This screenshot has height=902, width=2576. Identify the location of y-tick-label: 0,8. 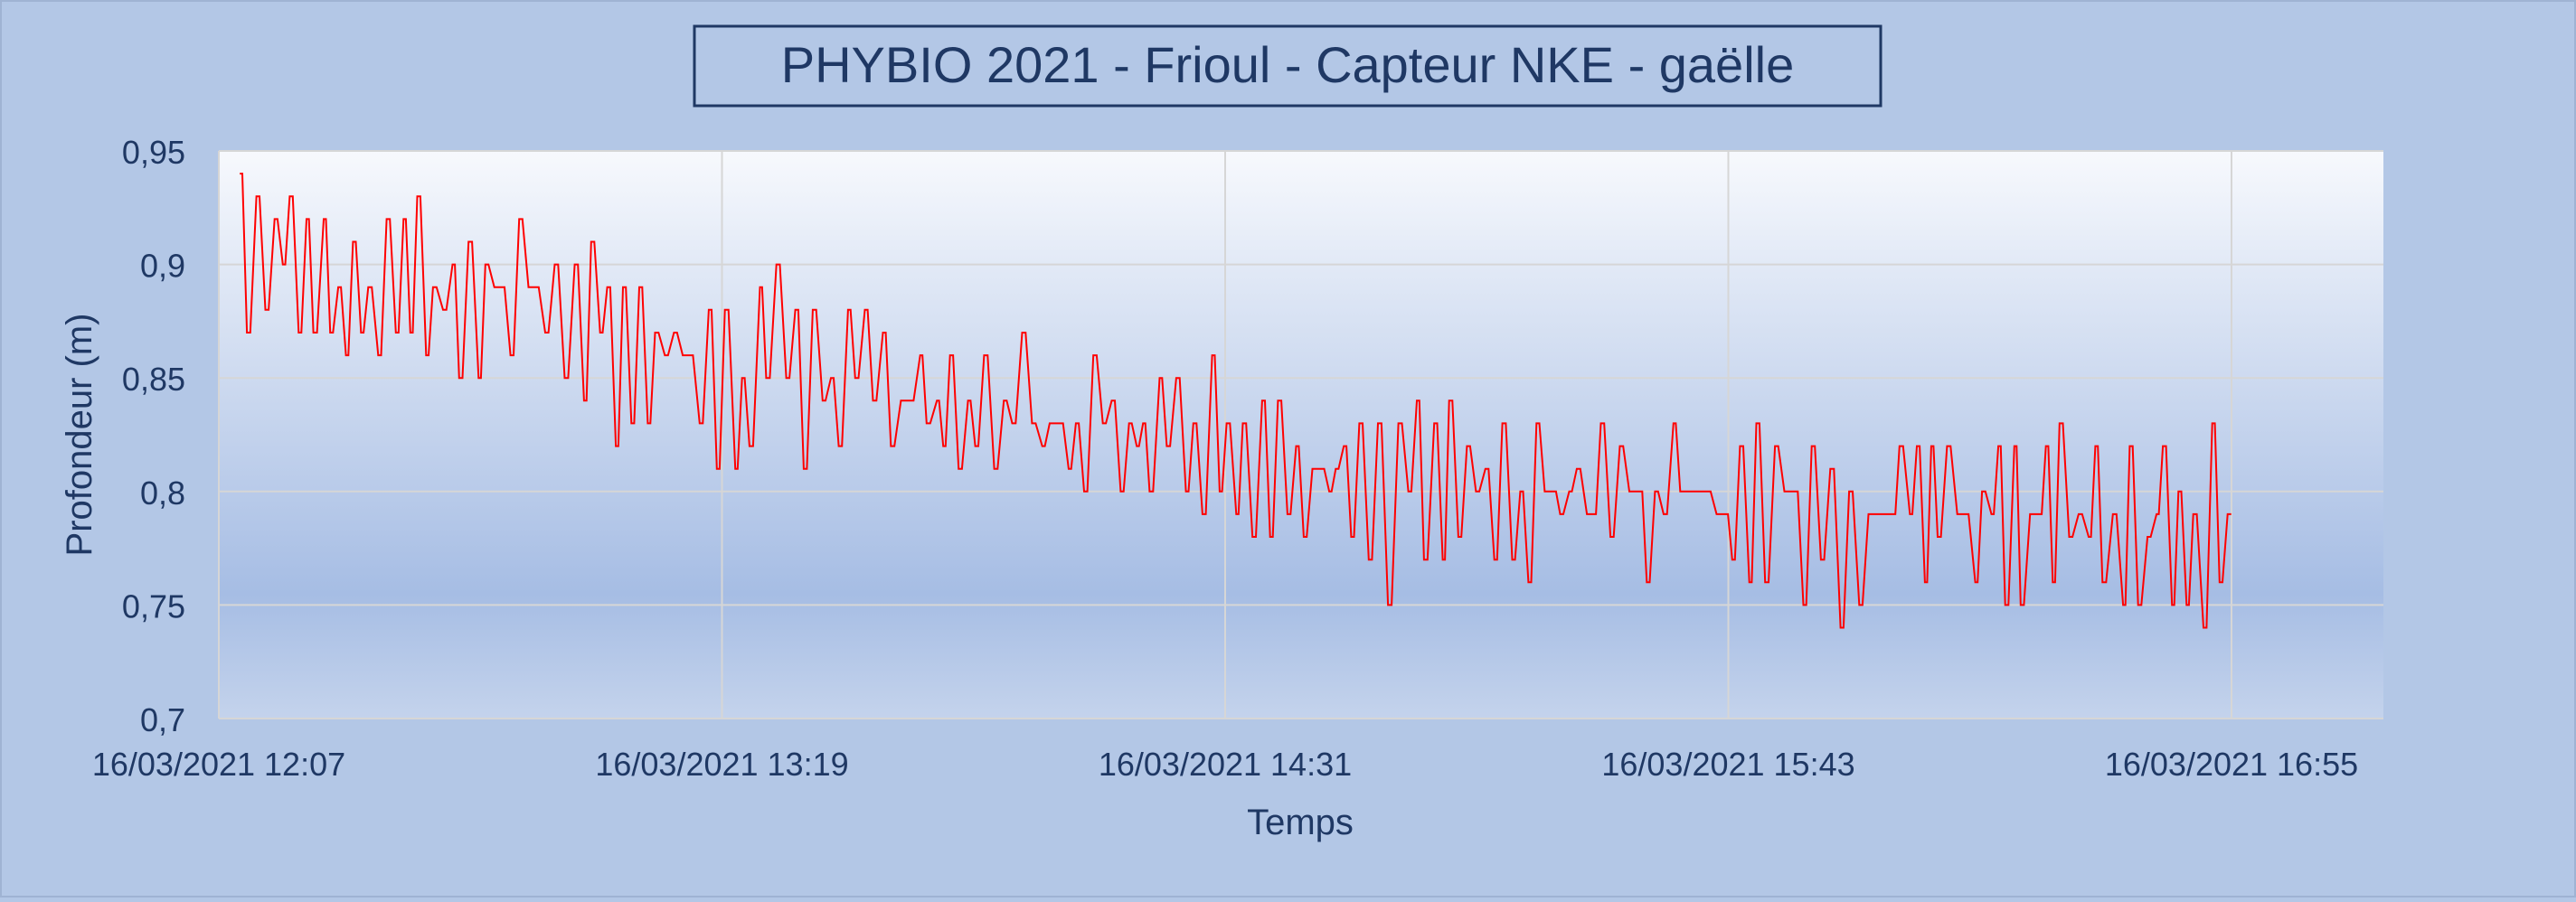
(162, 493).